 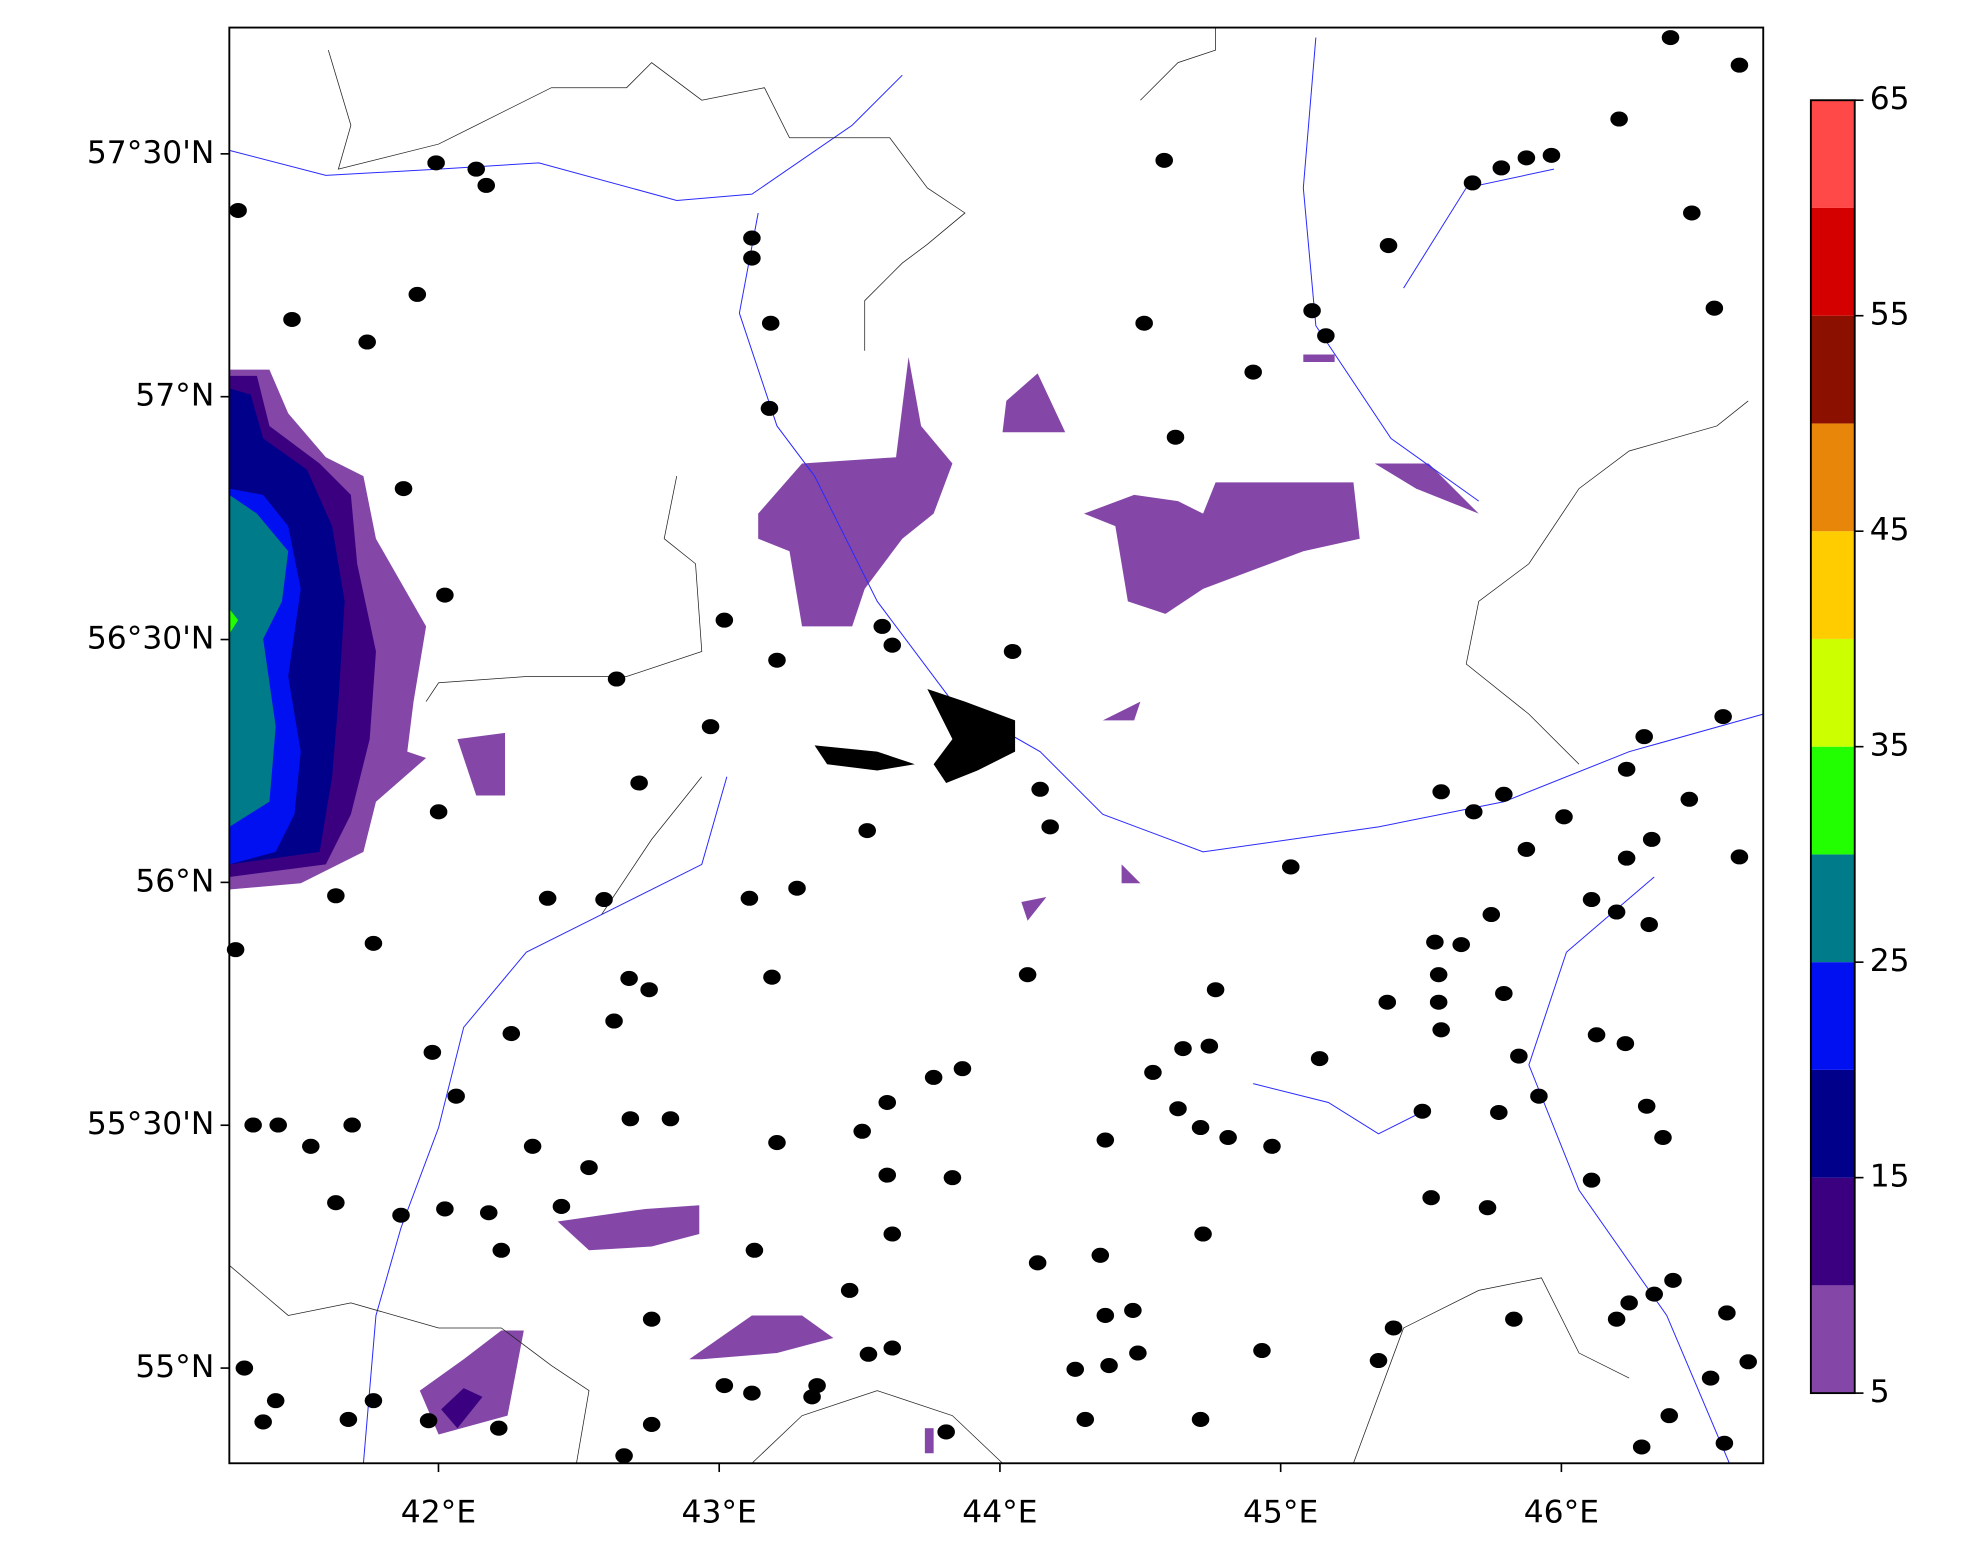 I want to click on colorbar-tick-label: 5, so click(x=1880, y=1392).